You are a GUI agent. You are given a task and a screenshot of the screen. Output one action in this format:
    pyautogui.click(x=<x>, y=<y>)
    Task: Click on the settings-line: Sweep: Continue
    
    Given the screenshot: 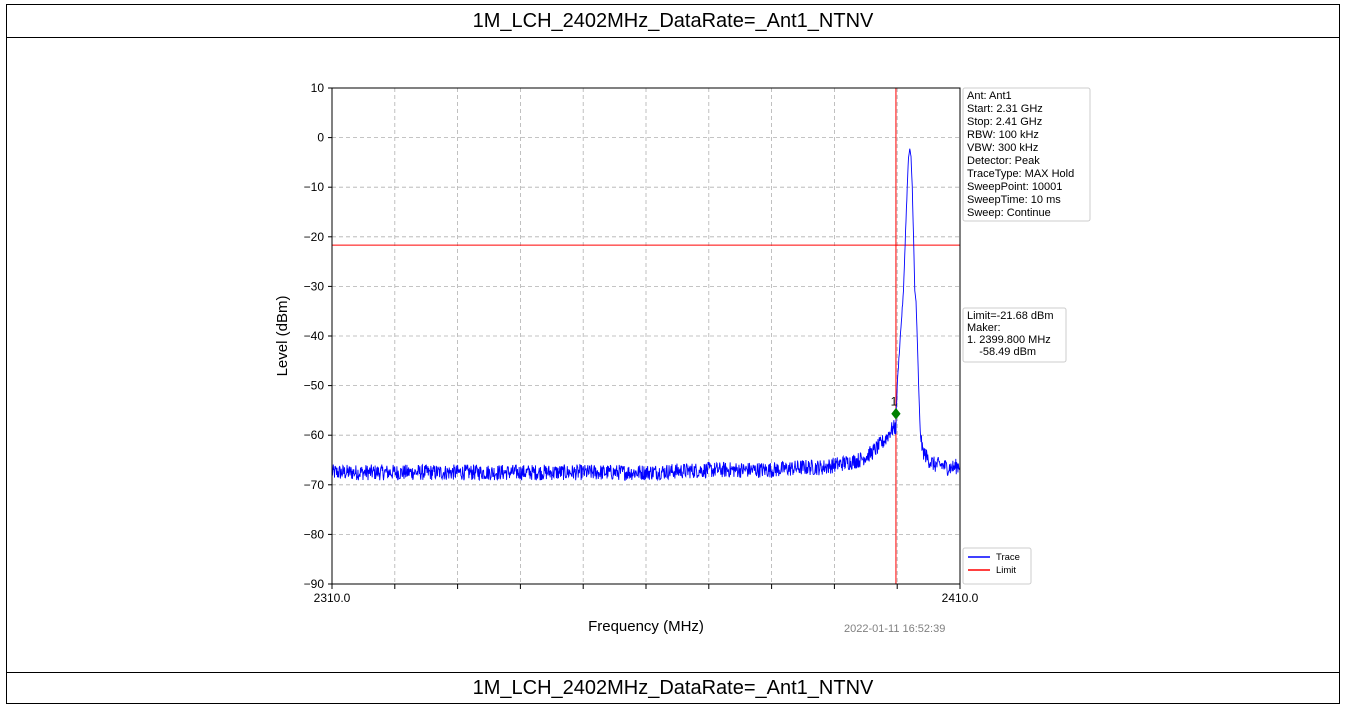 What is the action you would take?
    pyautogui.click(x=1009, y=213)
    